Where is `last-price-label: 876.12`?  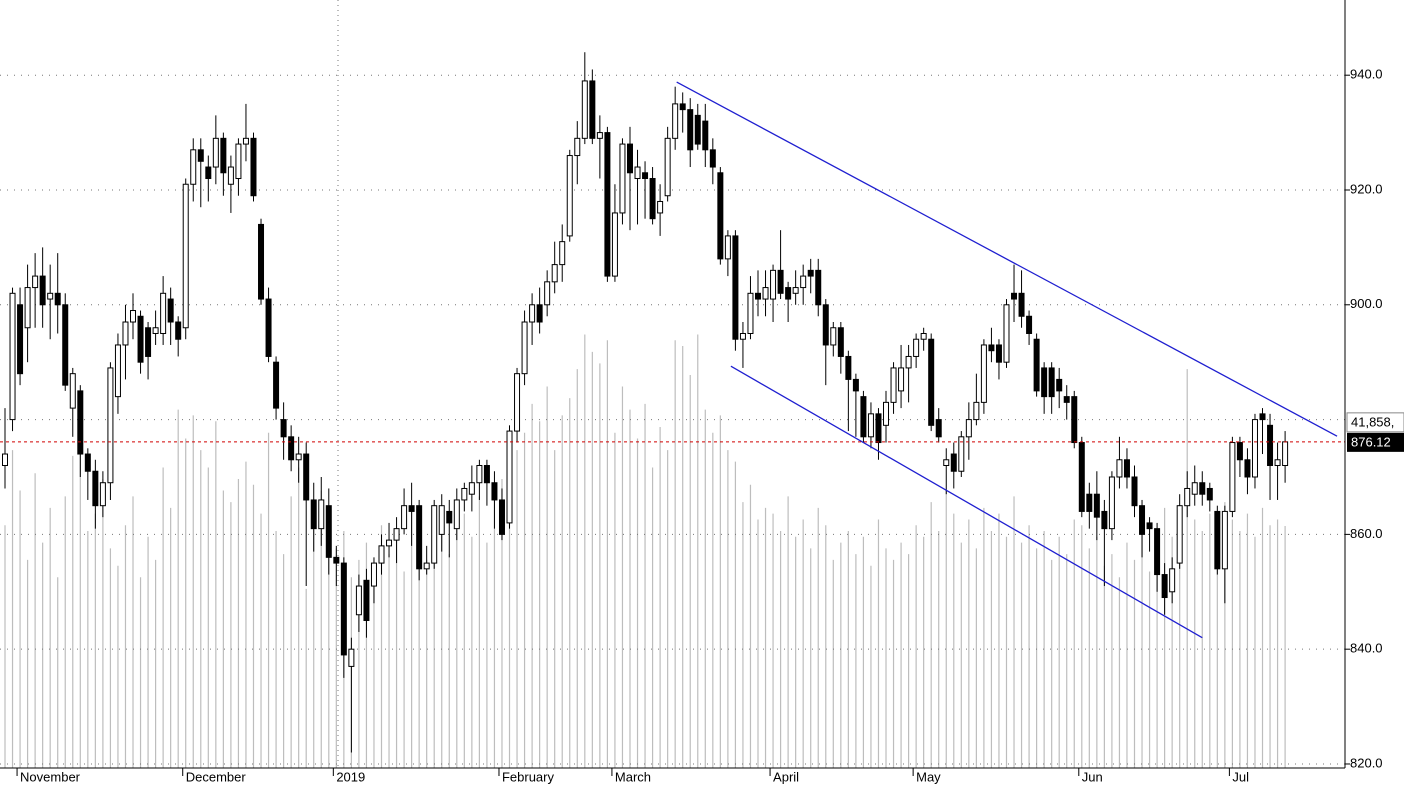 last-price-label: 876.12 is located at coordinates (1371, 441).